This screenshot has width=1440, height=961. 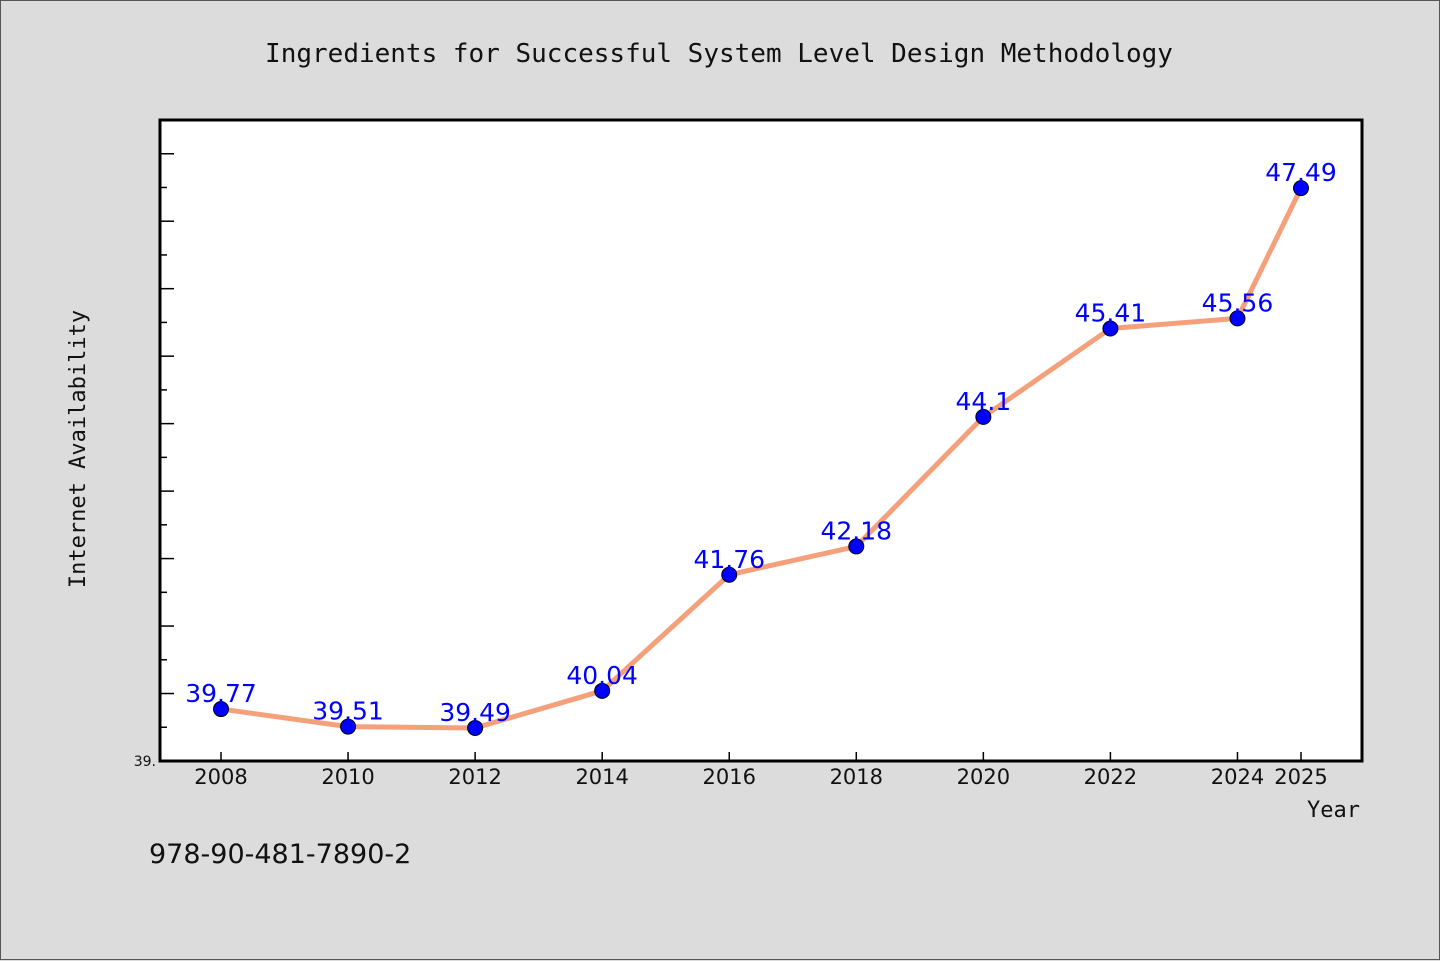 What do you see at coordinates (221, 693) in the screenshot?
I see `data-label: 39.77` at bounding box center [221, 693].